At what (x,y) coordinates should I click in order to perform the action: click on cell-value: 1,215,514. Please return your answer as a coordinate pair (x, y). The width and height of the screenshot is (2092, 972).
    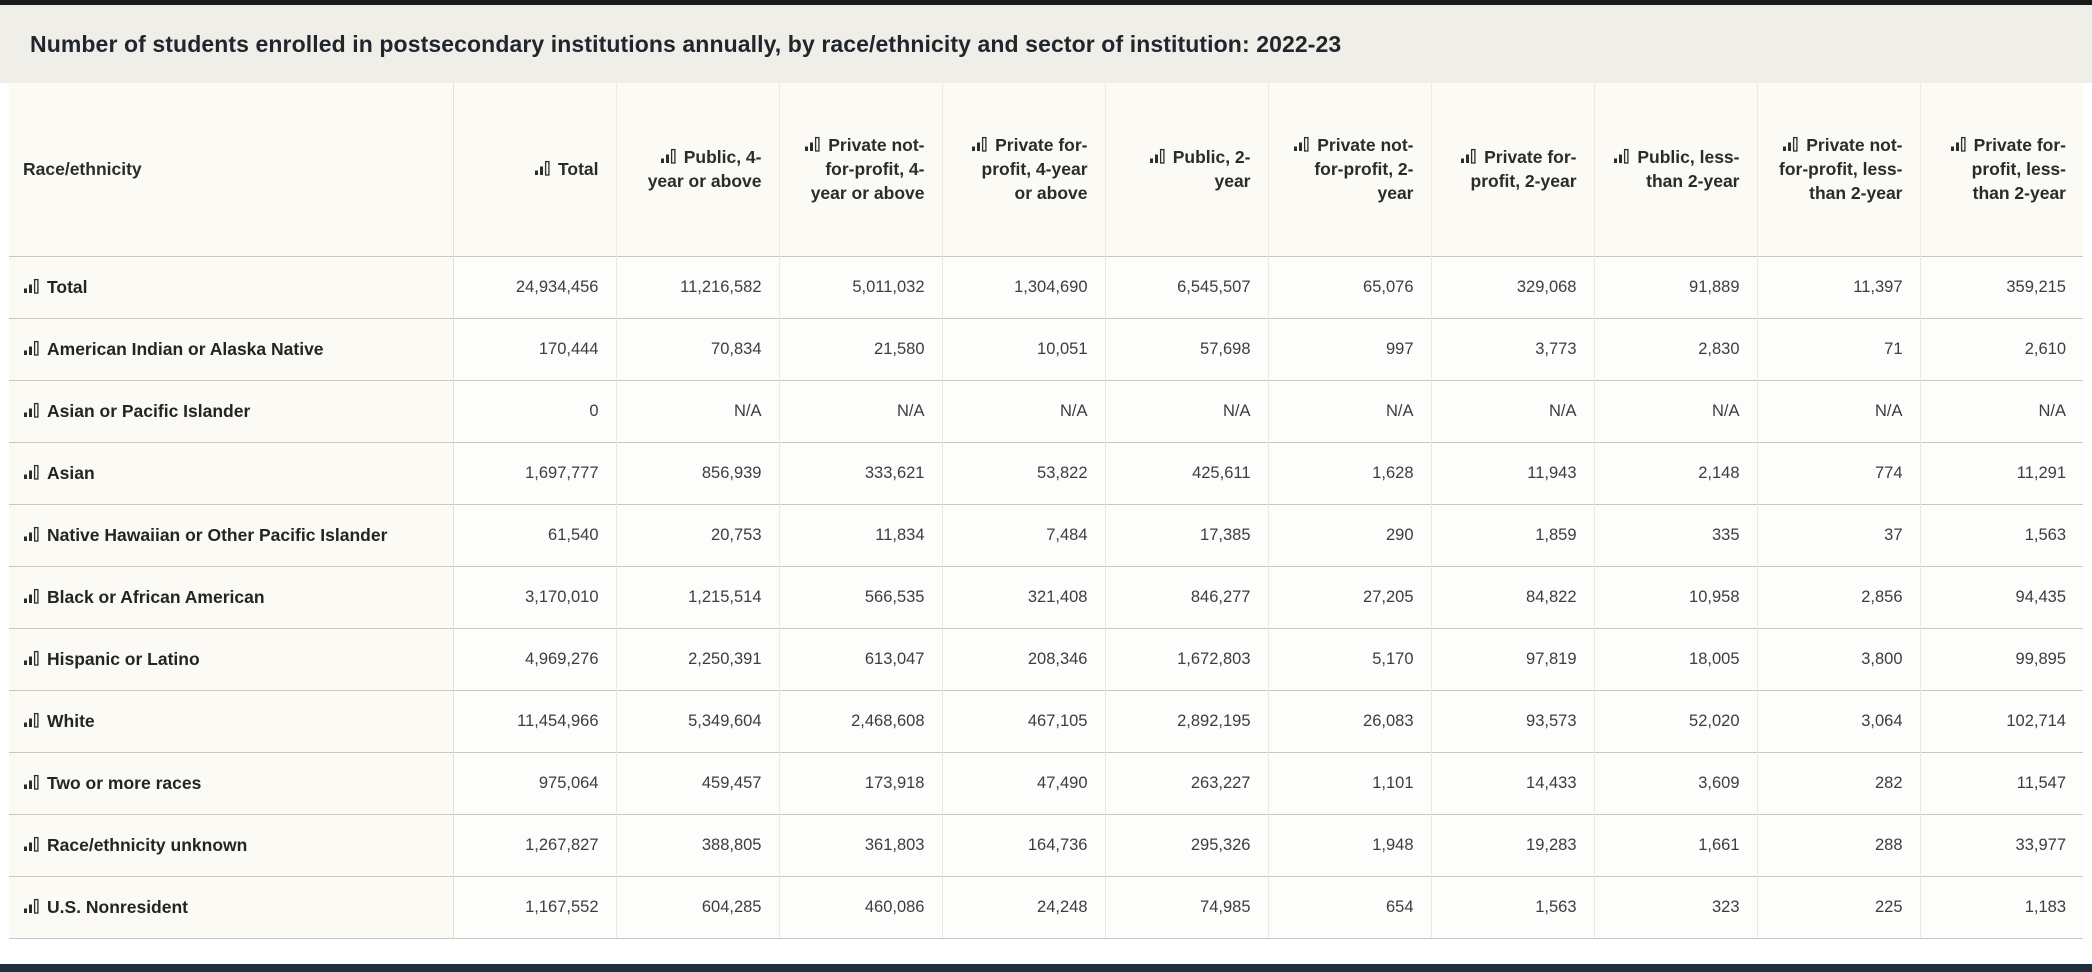
    Looking at the image, I should click on (698, 596).